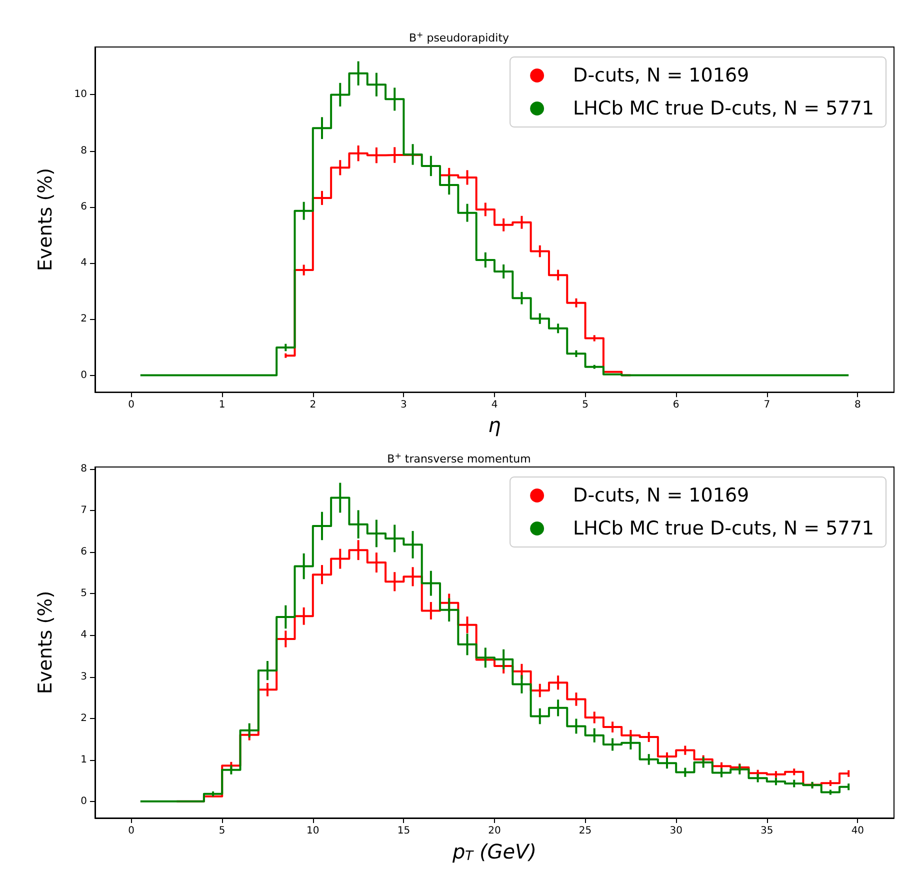  I want to click on x-tick-label: 3, so click(403, 405).